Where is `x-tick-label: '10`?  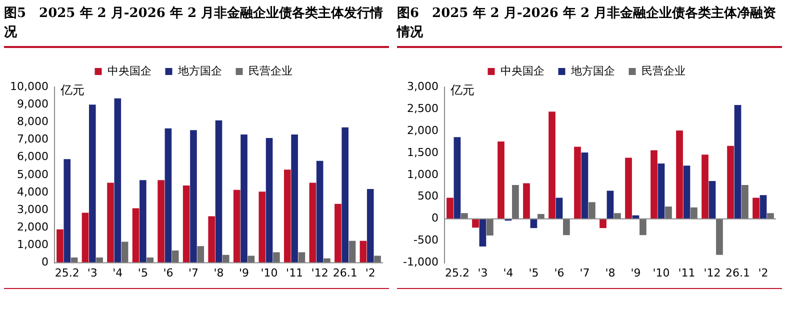 x-tick-label: '10 is located at coordinates (269, 273).